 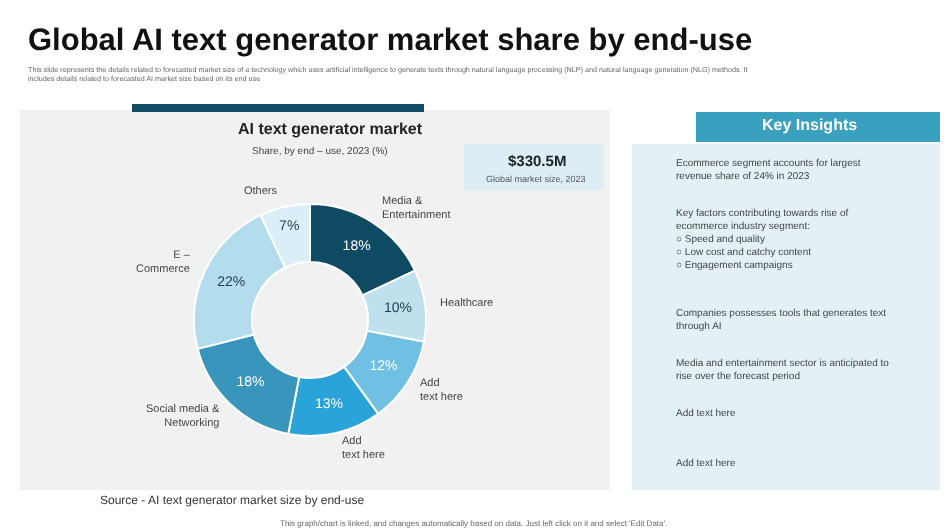 What do you see at coordinates (390, 41) in the screenshot?
I see `chart-title: Global AI text generator market share by end-use` at bounding box center [390, 41].